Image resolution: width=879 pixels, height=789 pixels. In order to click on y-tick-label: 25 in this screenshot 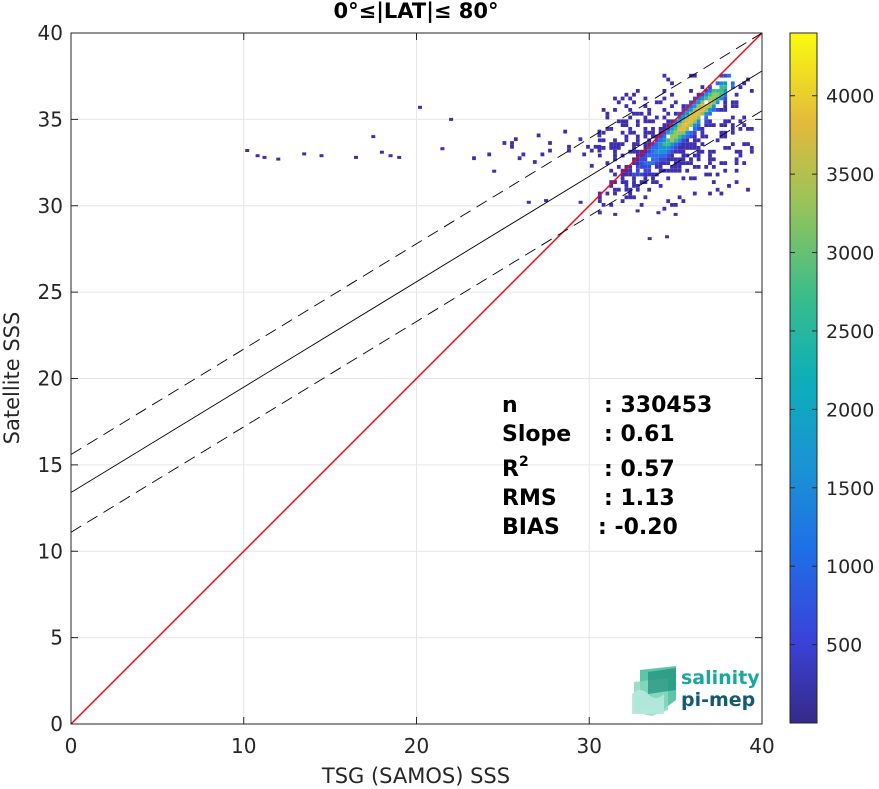, I will do `click(50, 292)`.